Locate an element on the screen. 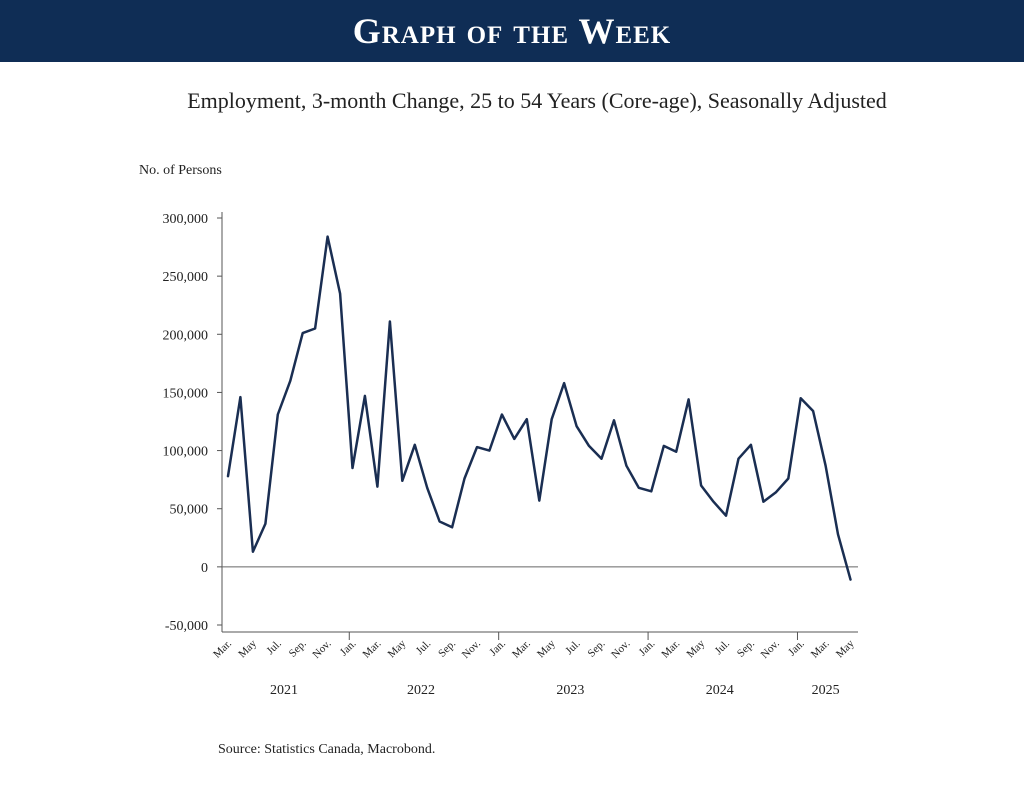 This screenshot has height=791, width=1024. y-tick-label: 100,000 is located at coordinates (186, 452).